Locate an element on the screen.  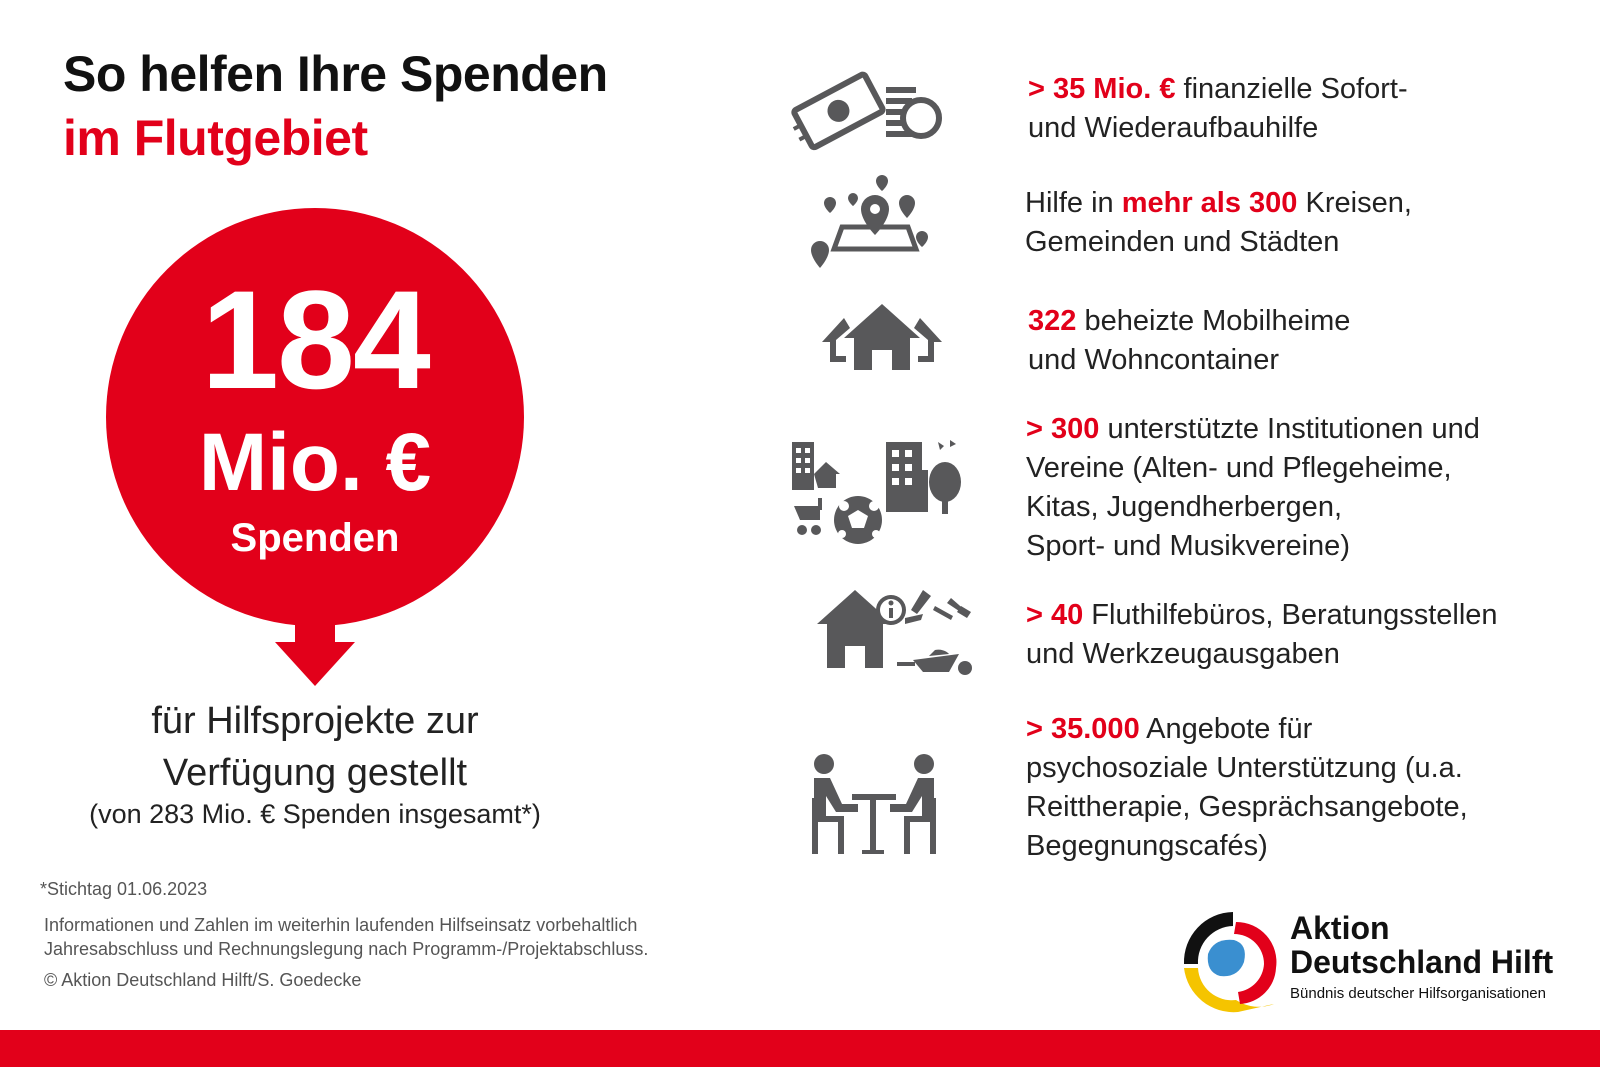
institutions-icon is located at coordinates (876, 492).